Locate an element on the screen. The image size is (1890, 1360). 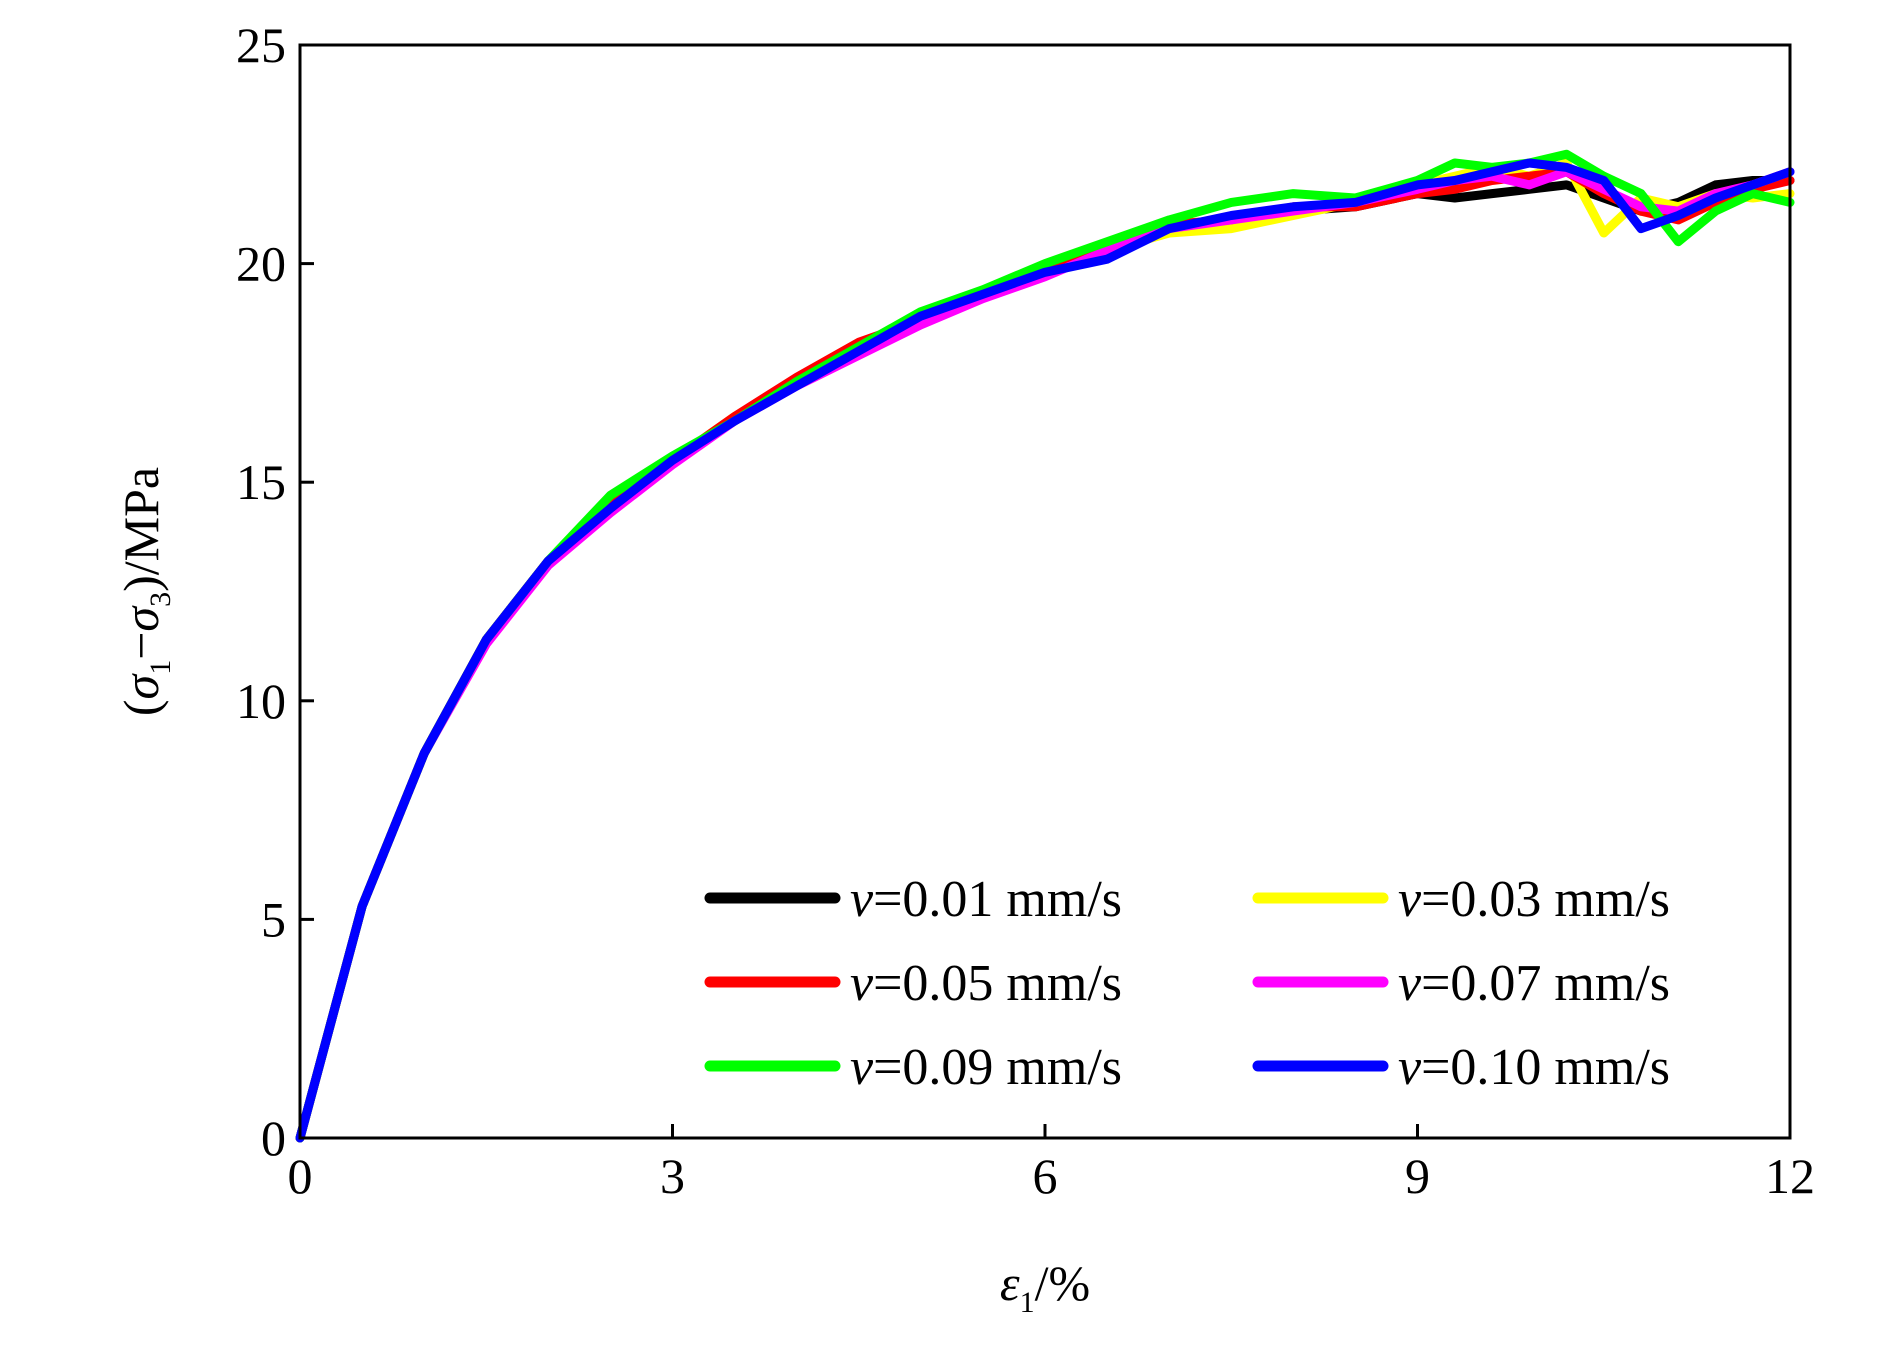
legend-label-0: v=0.01 mm/s is located at coordinates (986, 899).